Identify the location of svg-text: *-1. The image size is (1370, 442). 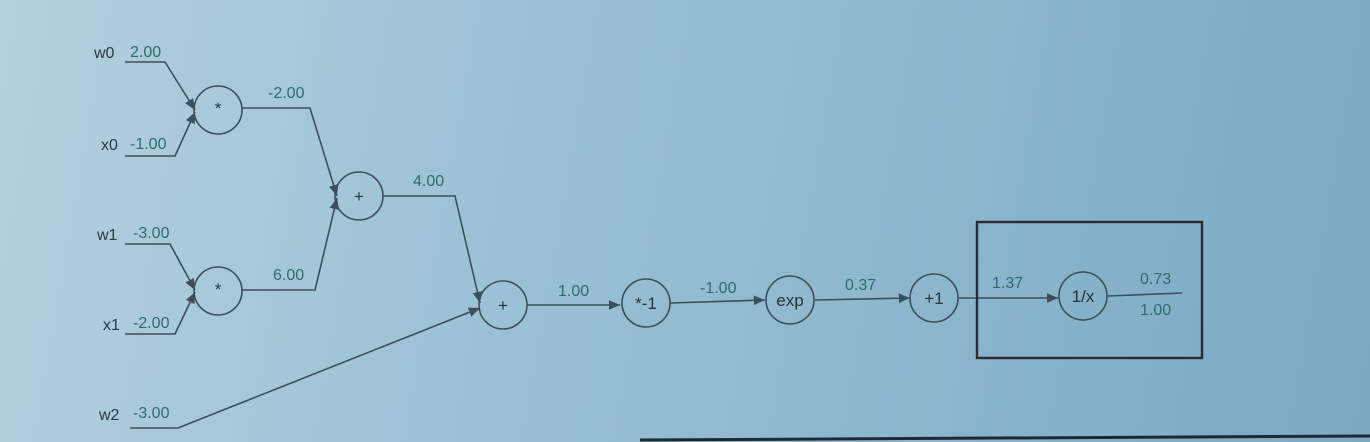
(646, 303).